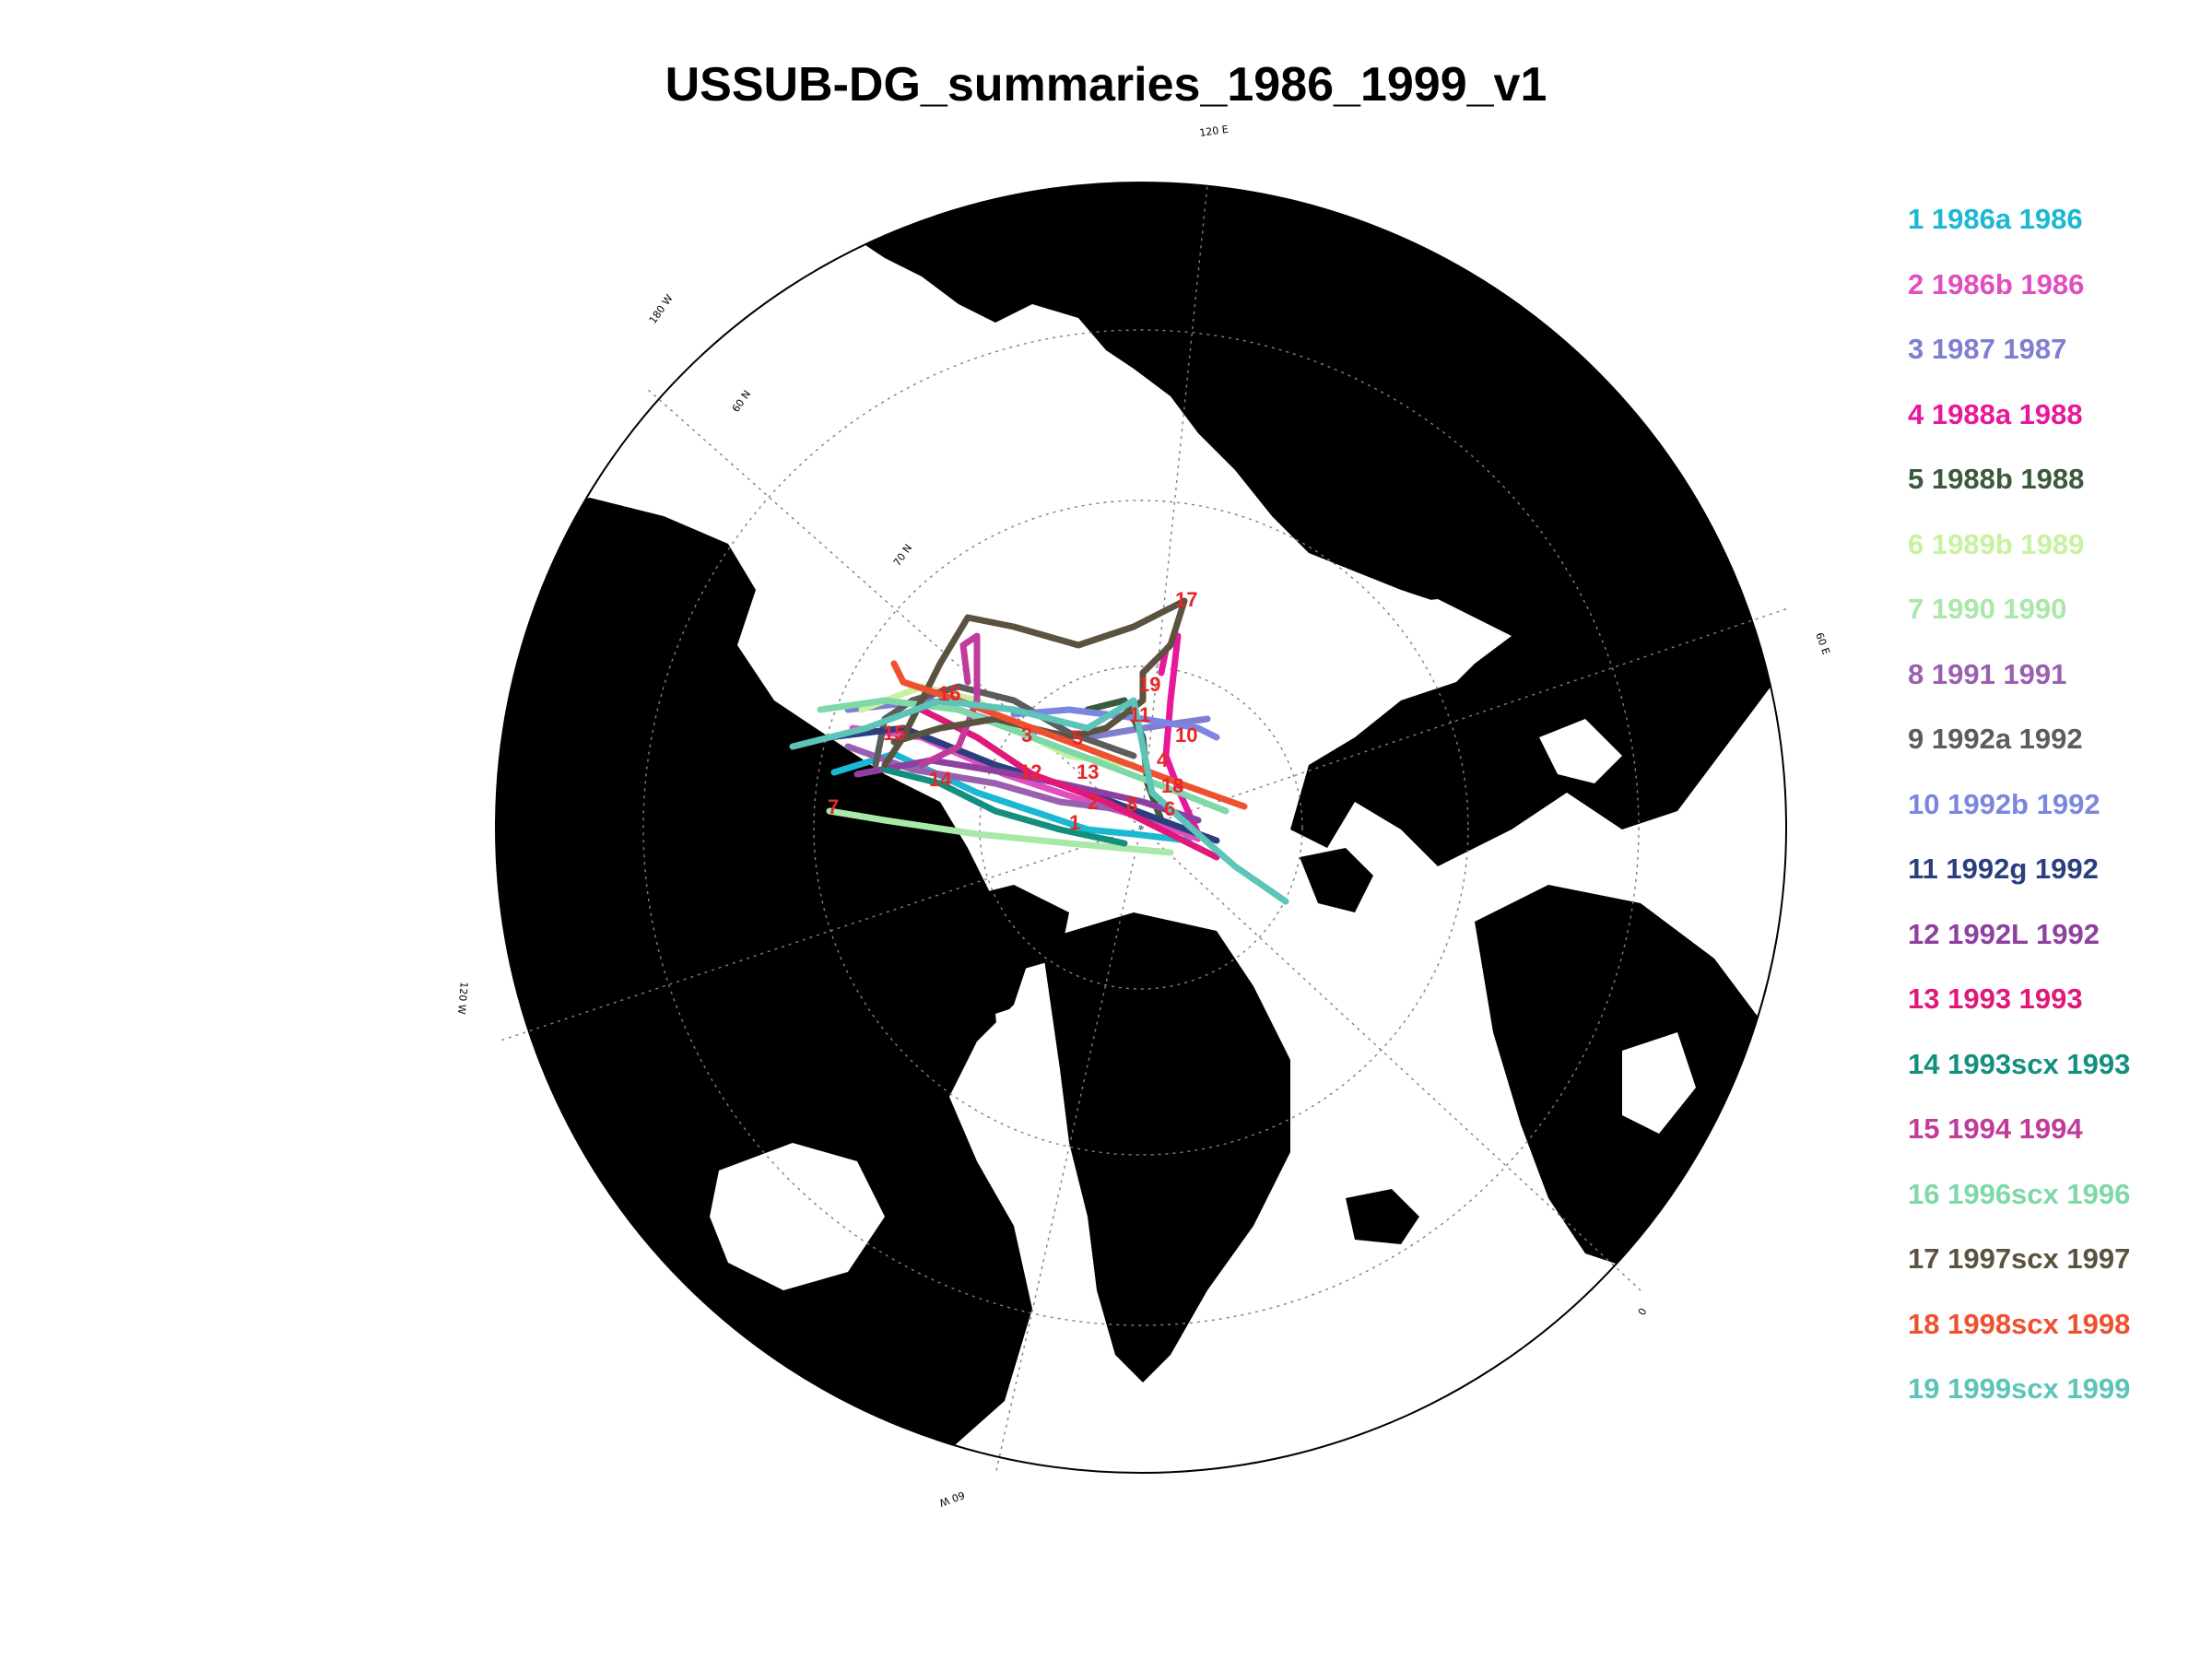  I want to click on track-label-1: 1, so click(1074, 822).